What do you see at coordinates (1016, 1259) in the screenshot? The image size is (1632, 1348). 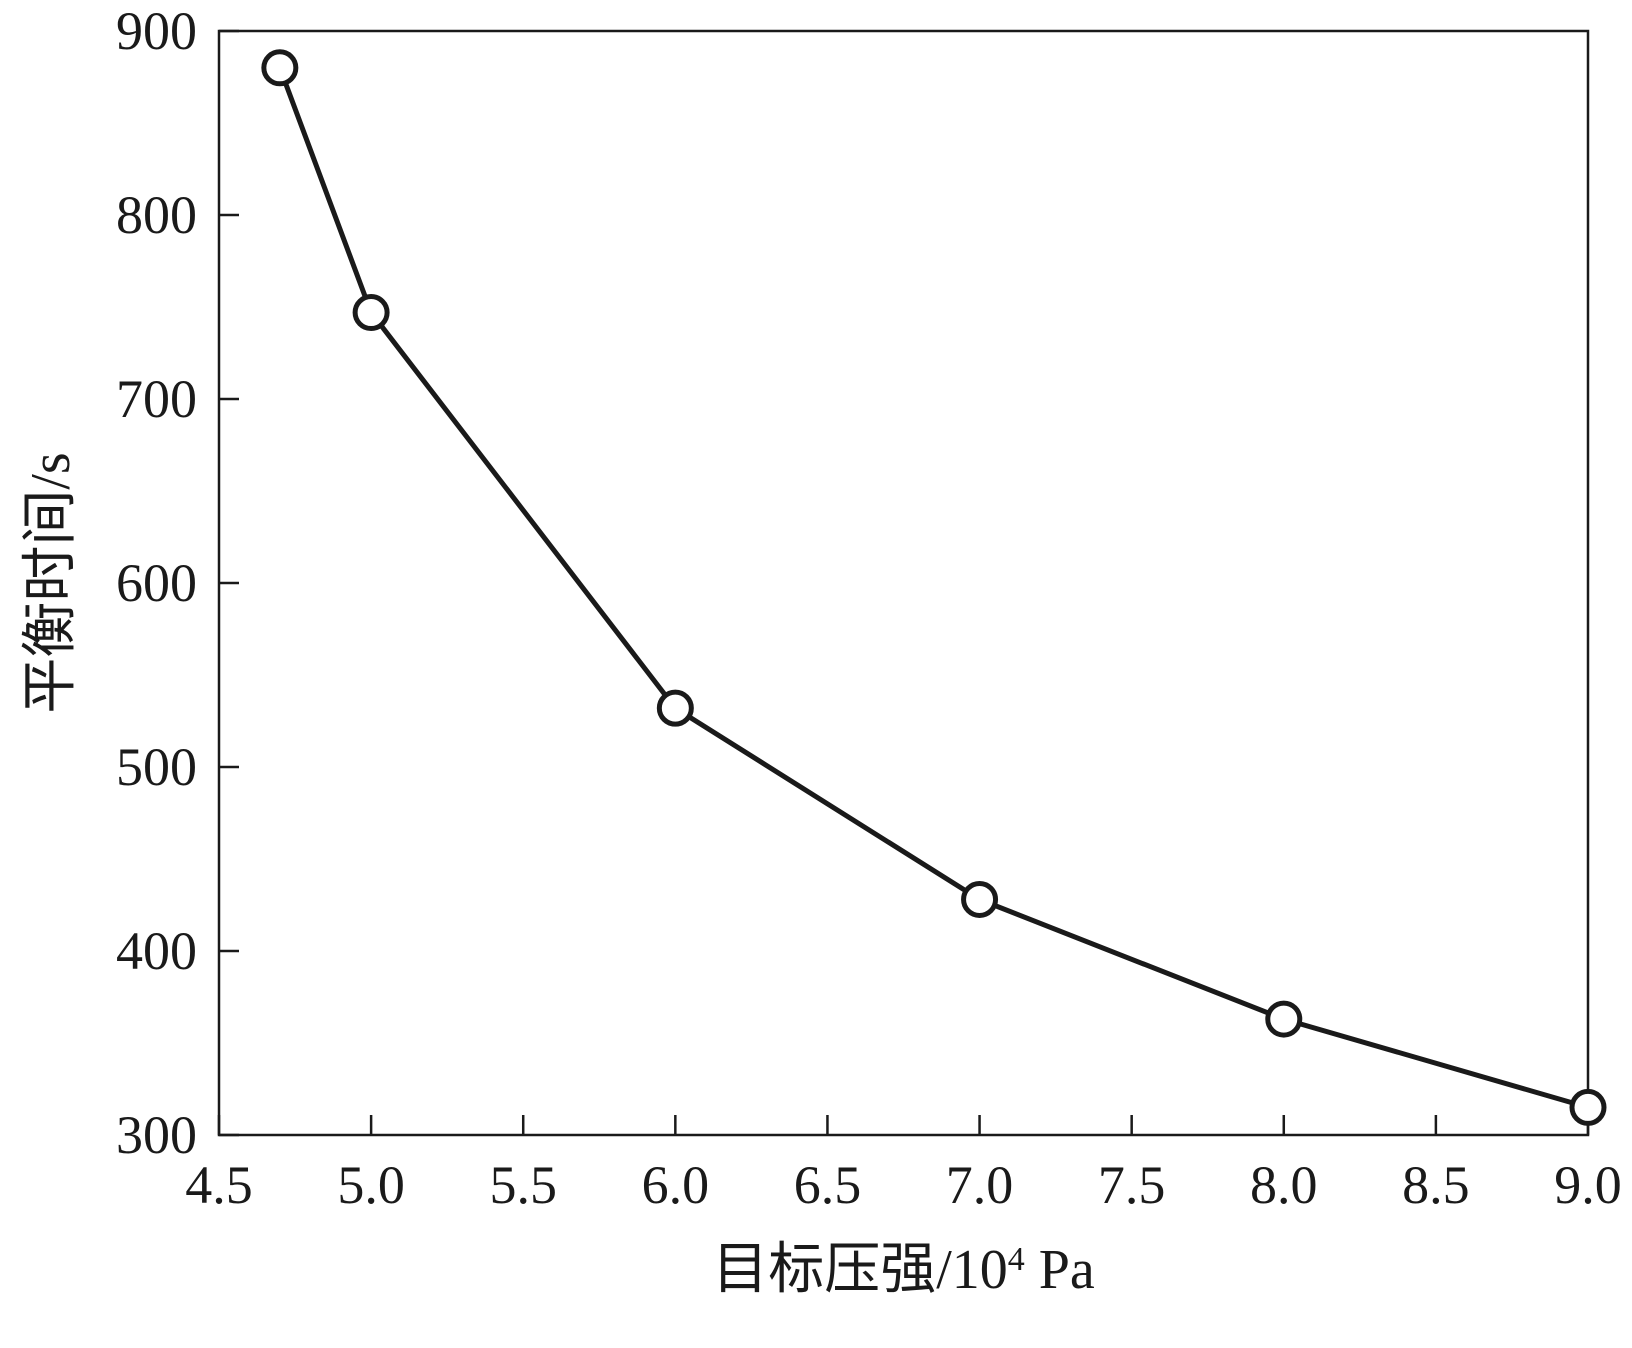 I see `x-axis-title-superscript: 4` at bounding box center [1016, 1259].